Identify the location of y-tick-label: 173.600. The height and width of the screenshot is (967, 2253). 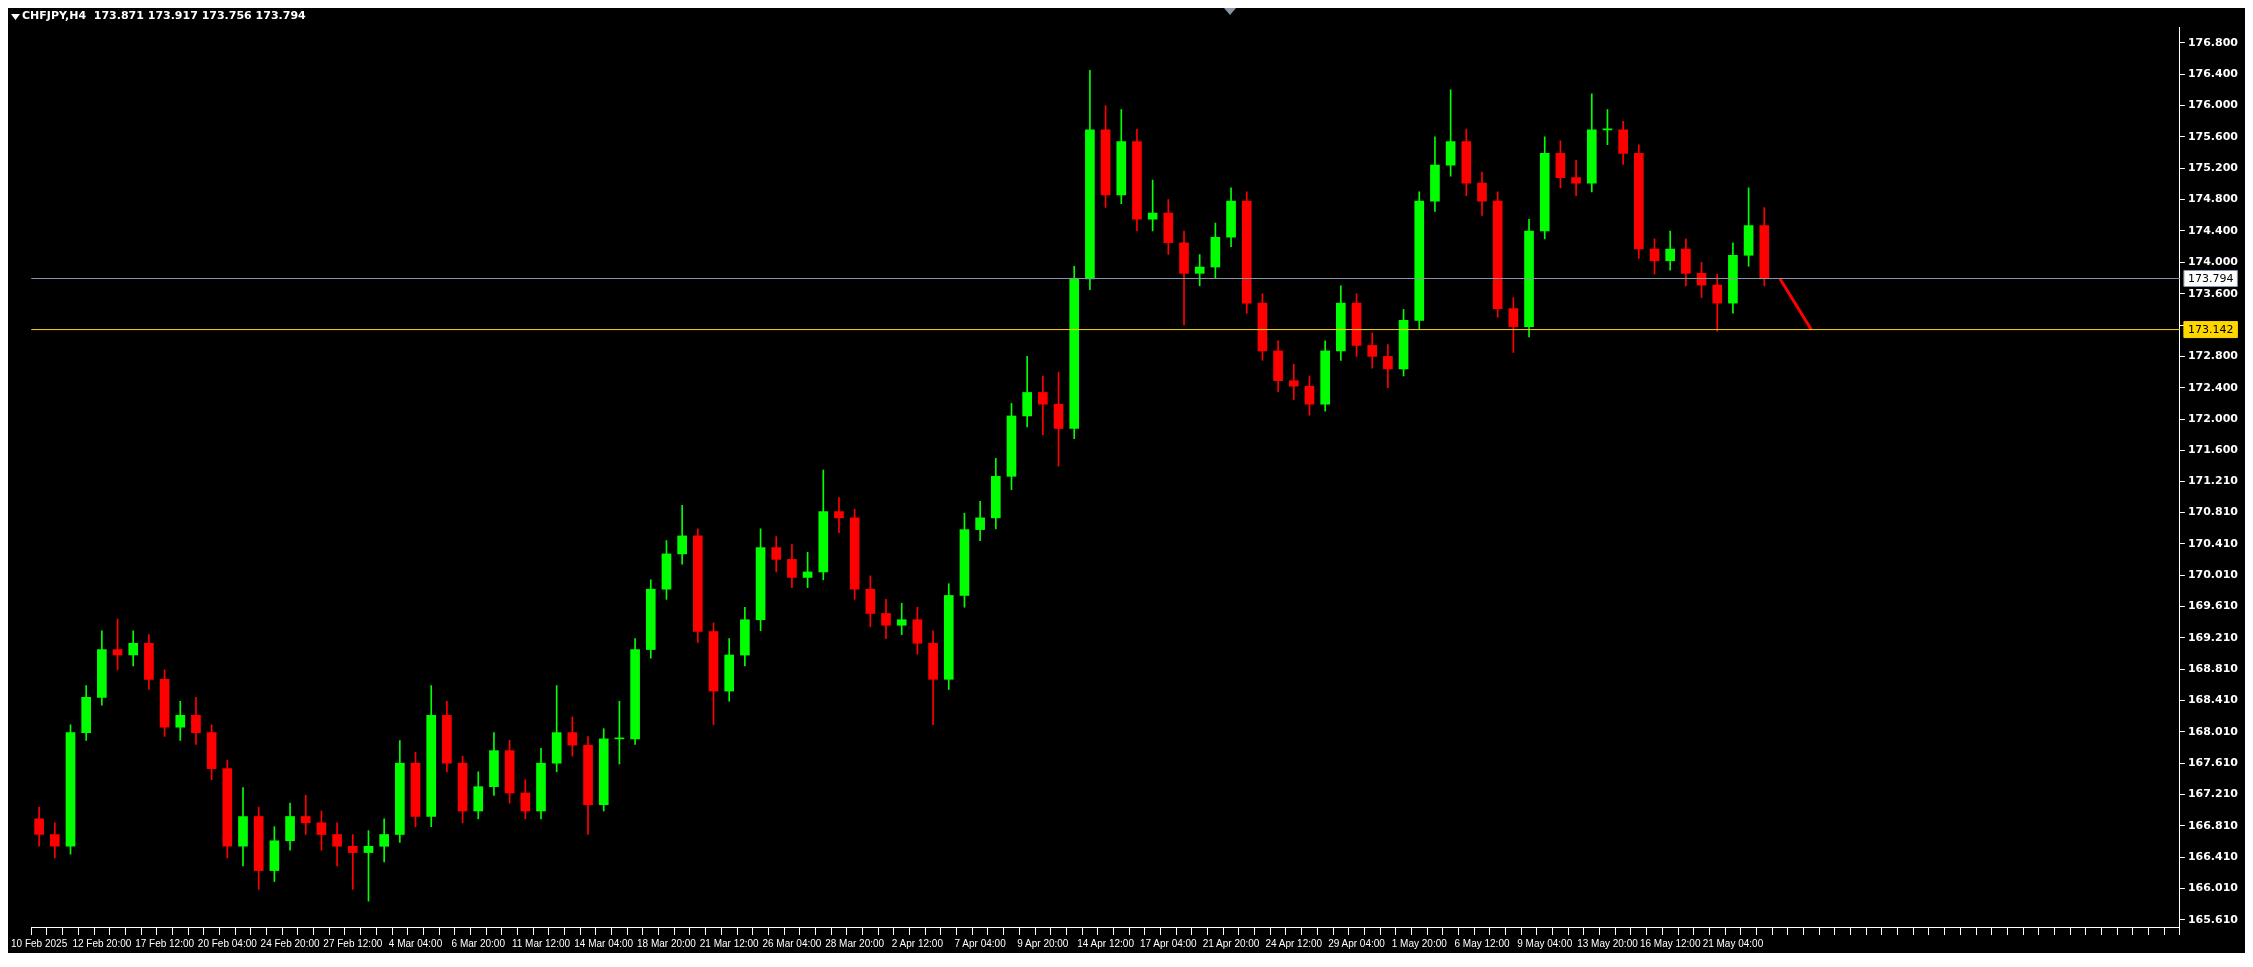
(2213, 293).